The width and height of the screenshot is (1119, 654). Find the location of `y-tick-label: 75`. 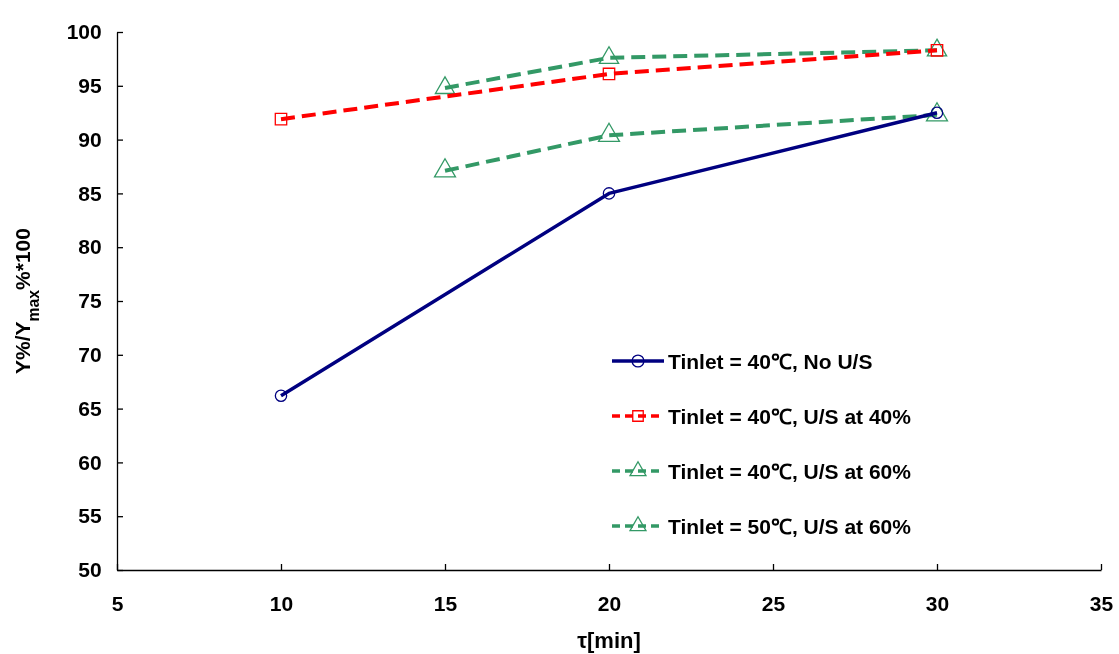

y-tick-label: 75 is located at coordinates (90, 301).